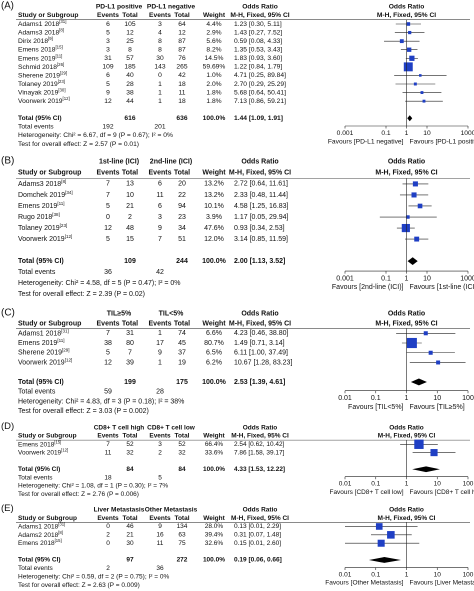 The height and width of the screenshot is (591, 474). Describe the element at coordinates (130, 84) in the screenshot. I see `total: 28` at that location.